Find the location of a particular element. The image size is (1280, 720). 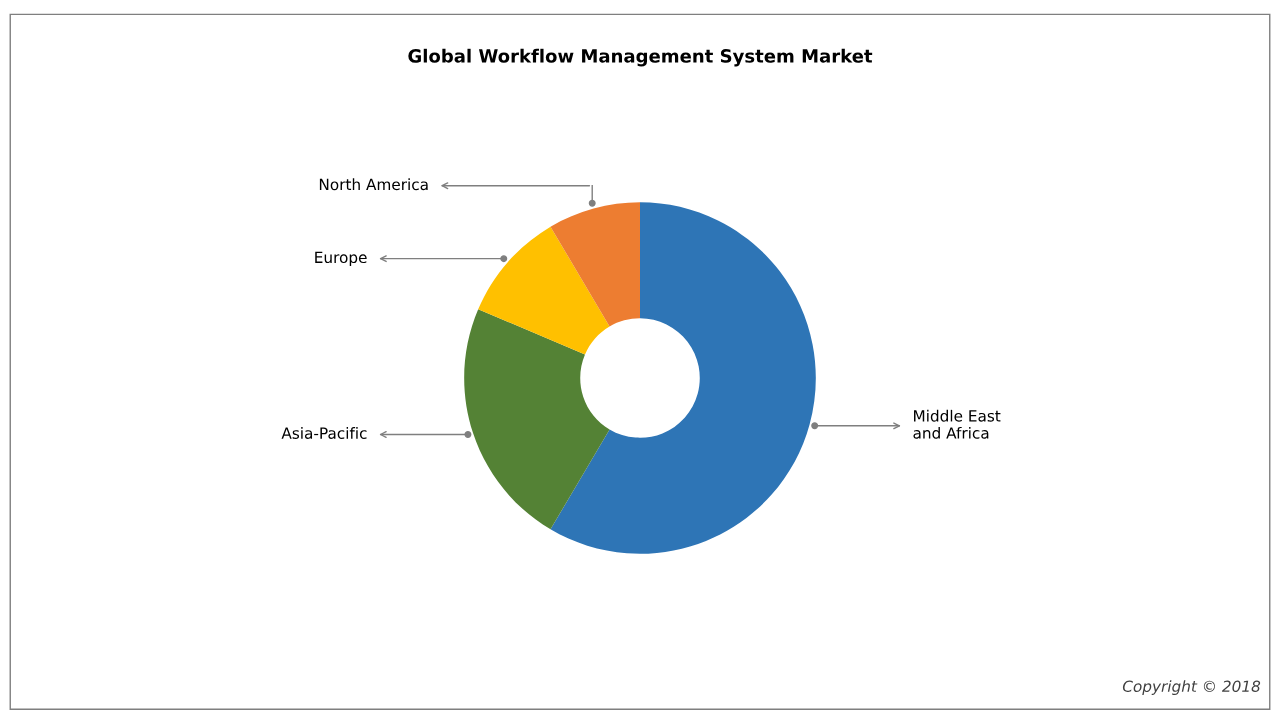

chart-title: Global Workflow Management System Market is located at coordinates (640, 57).